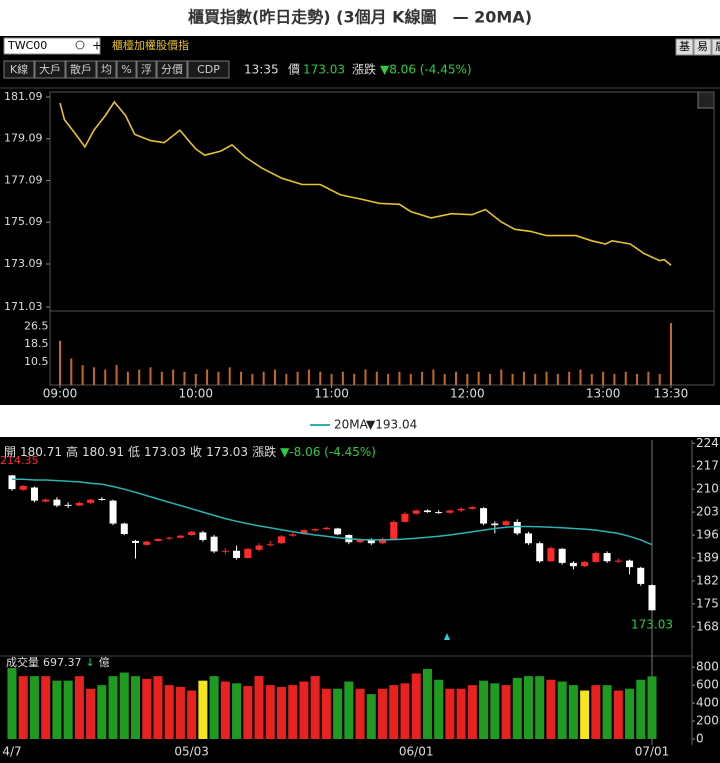 The image size is (720, 763). What do you see at coordinates (707, 489) in the screenshot?
I see `y-tick-label: 210` at bounding box center [707, 489].